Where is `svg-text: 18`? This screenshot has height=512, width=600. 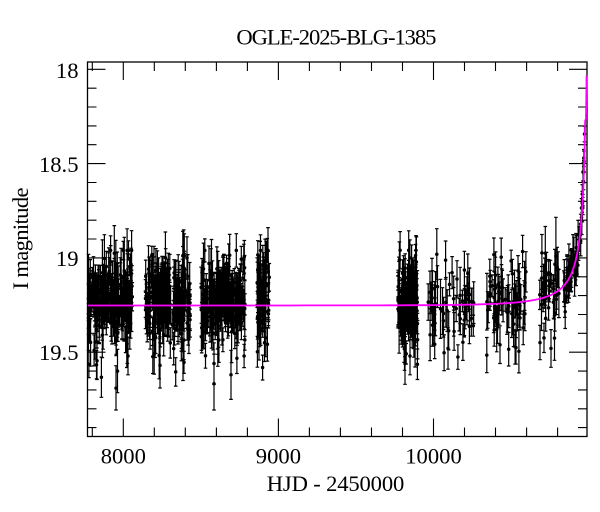
svg-text: 18 is located at coordinates (67, 70).